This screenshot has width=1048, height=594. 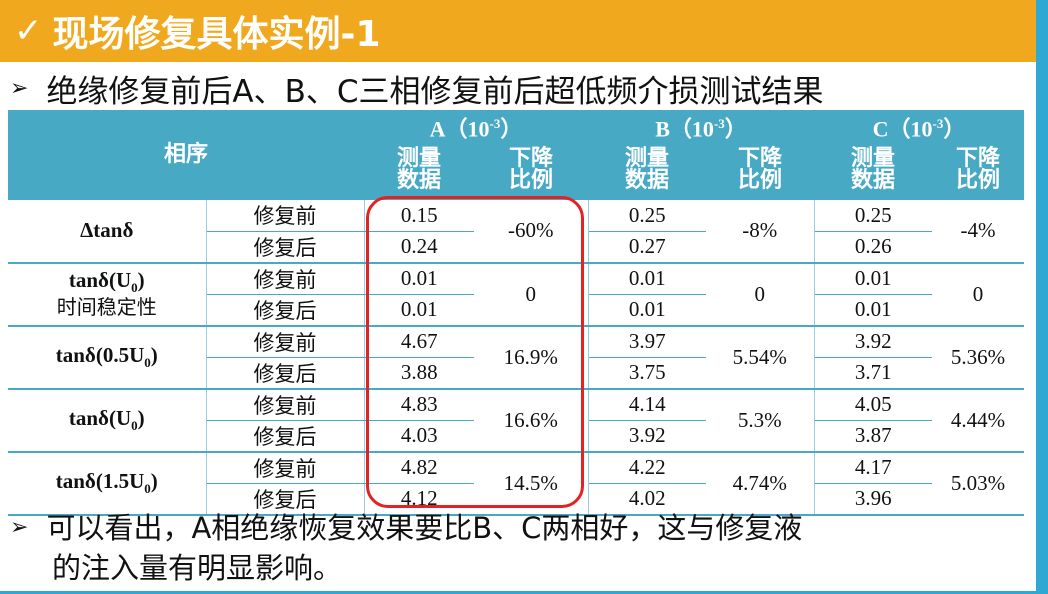 What do you see at coordinates (531, 232) in the screenshot?
I see `ratio-a: -60%` at bounding box center [531, 232].